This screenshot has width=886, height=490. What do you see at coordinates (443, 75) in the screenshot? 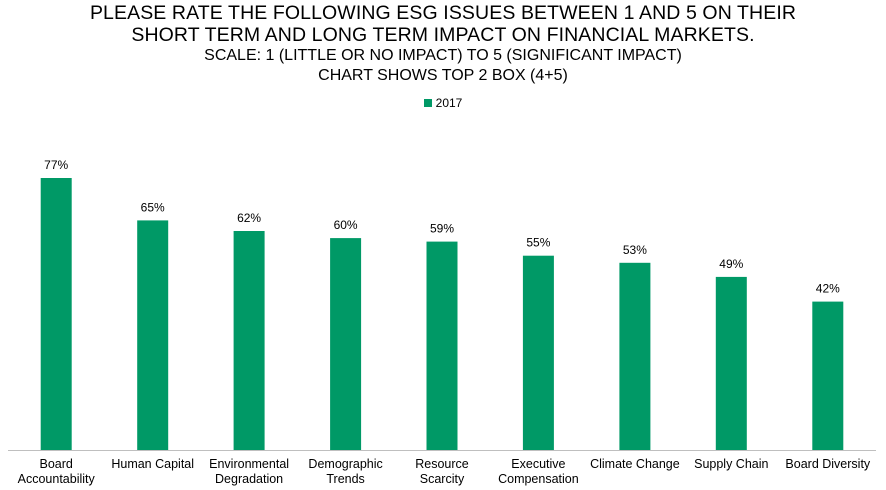
I see `chart-subtitle-line-2: CHART SHOWS TOP 2 BOX (4+5)` at bounding box center [443, 75].